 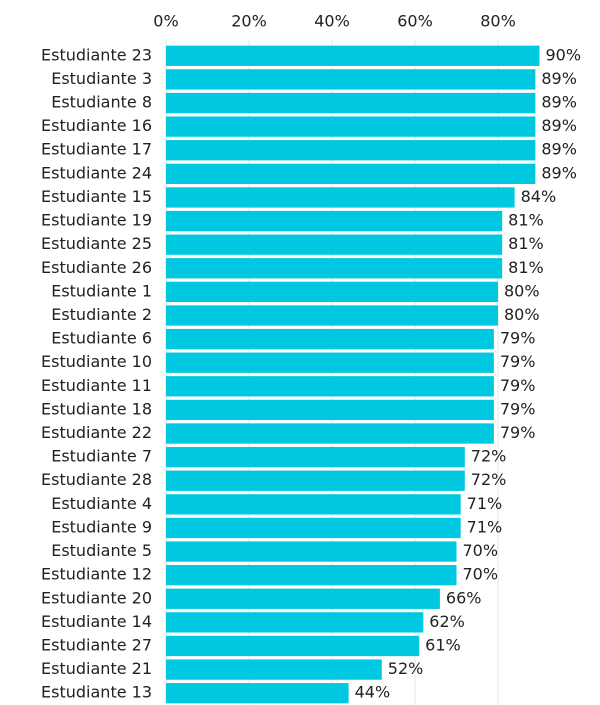 What do you see at coordinates (498, 21) in the screenshot?
I see `x-tick-label: 80%` at bounding box center [498, 21].